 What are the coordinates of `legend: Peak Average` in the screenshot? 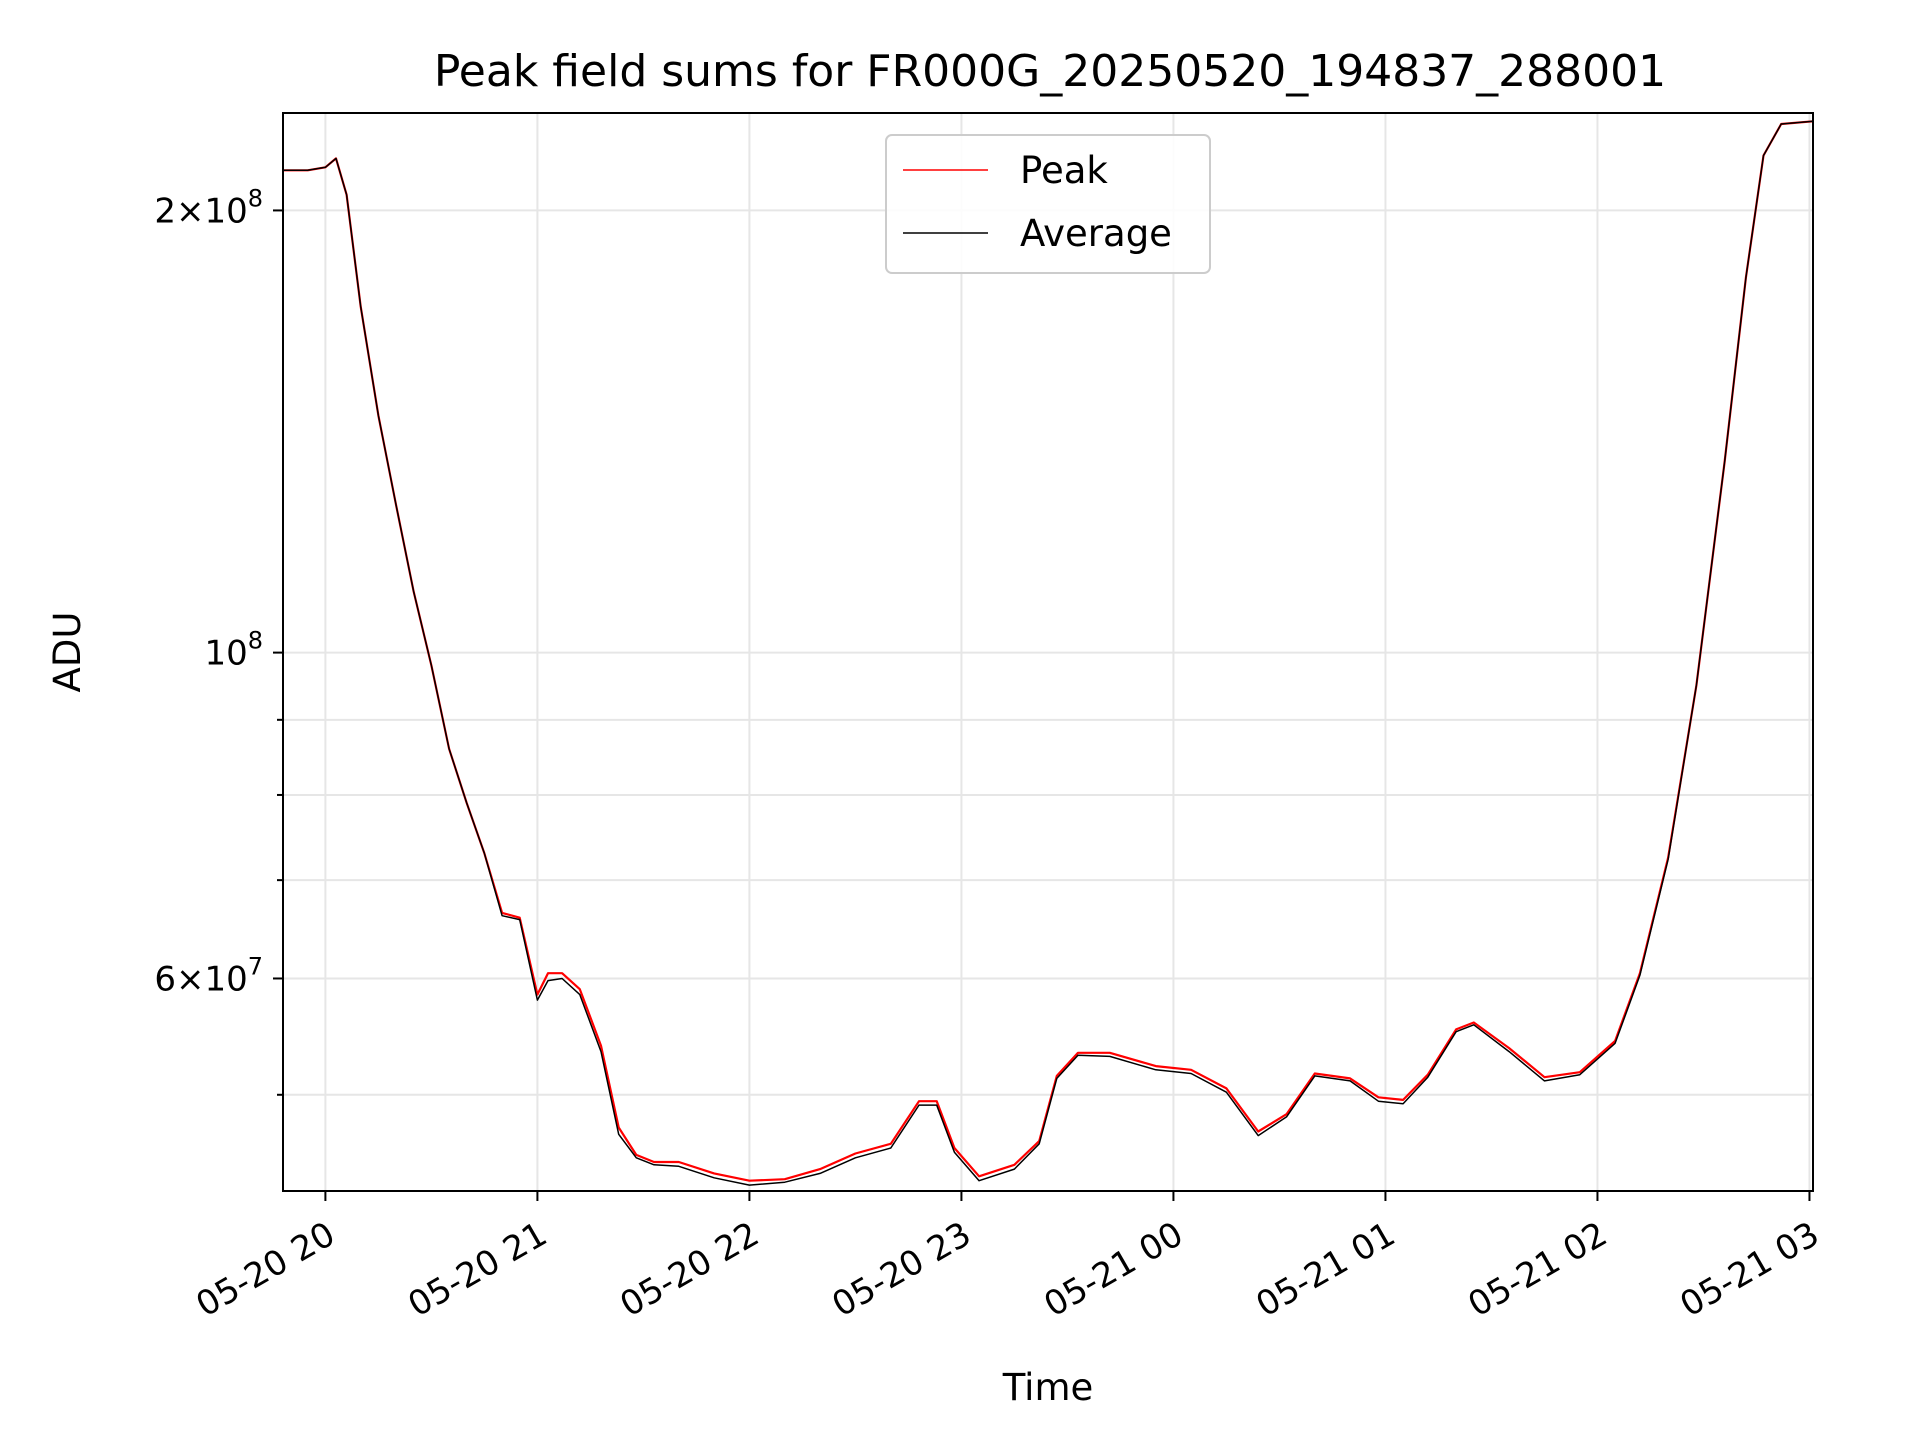 It's located at (1048, 204).